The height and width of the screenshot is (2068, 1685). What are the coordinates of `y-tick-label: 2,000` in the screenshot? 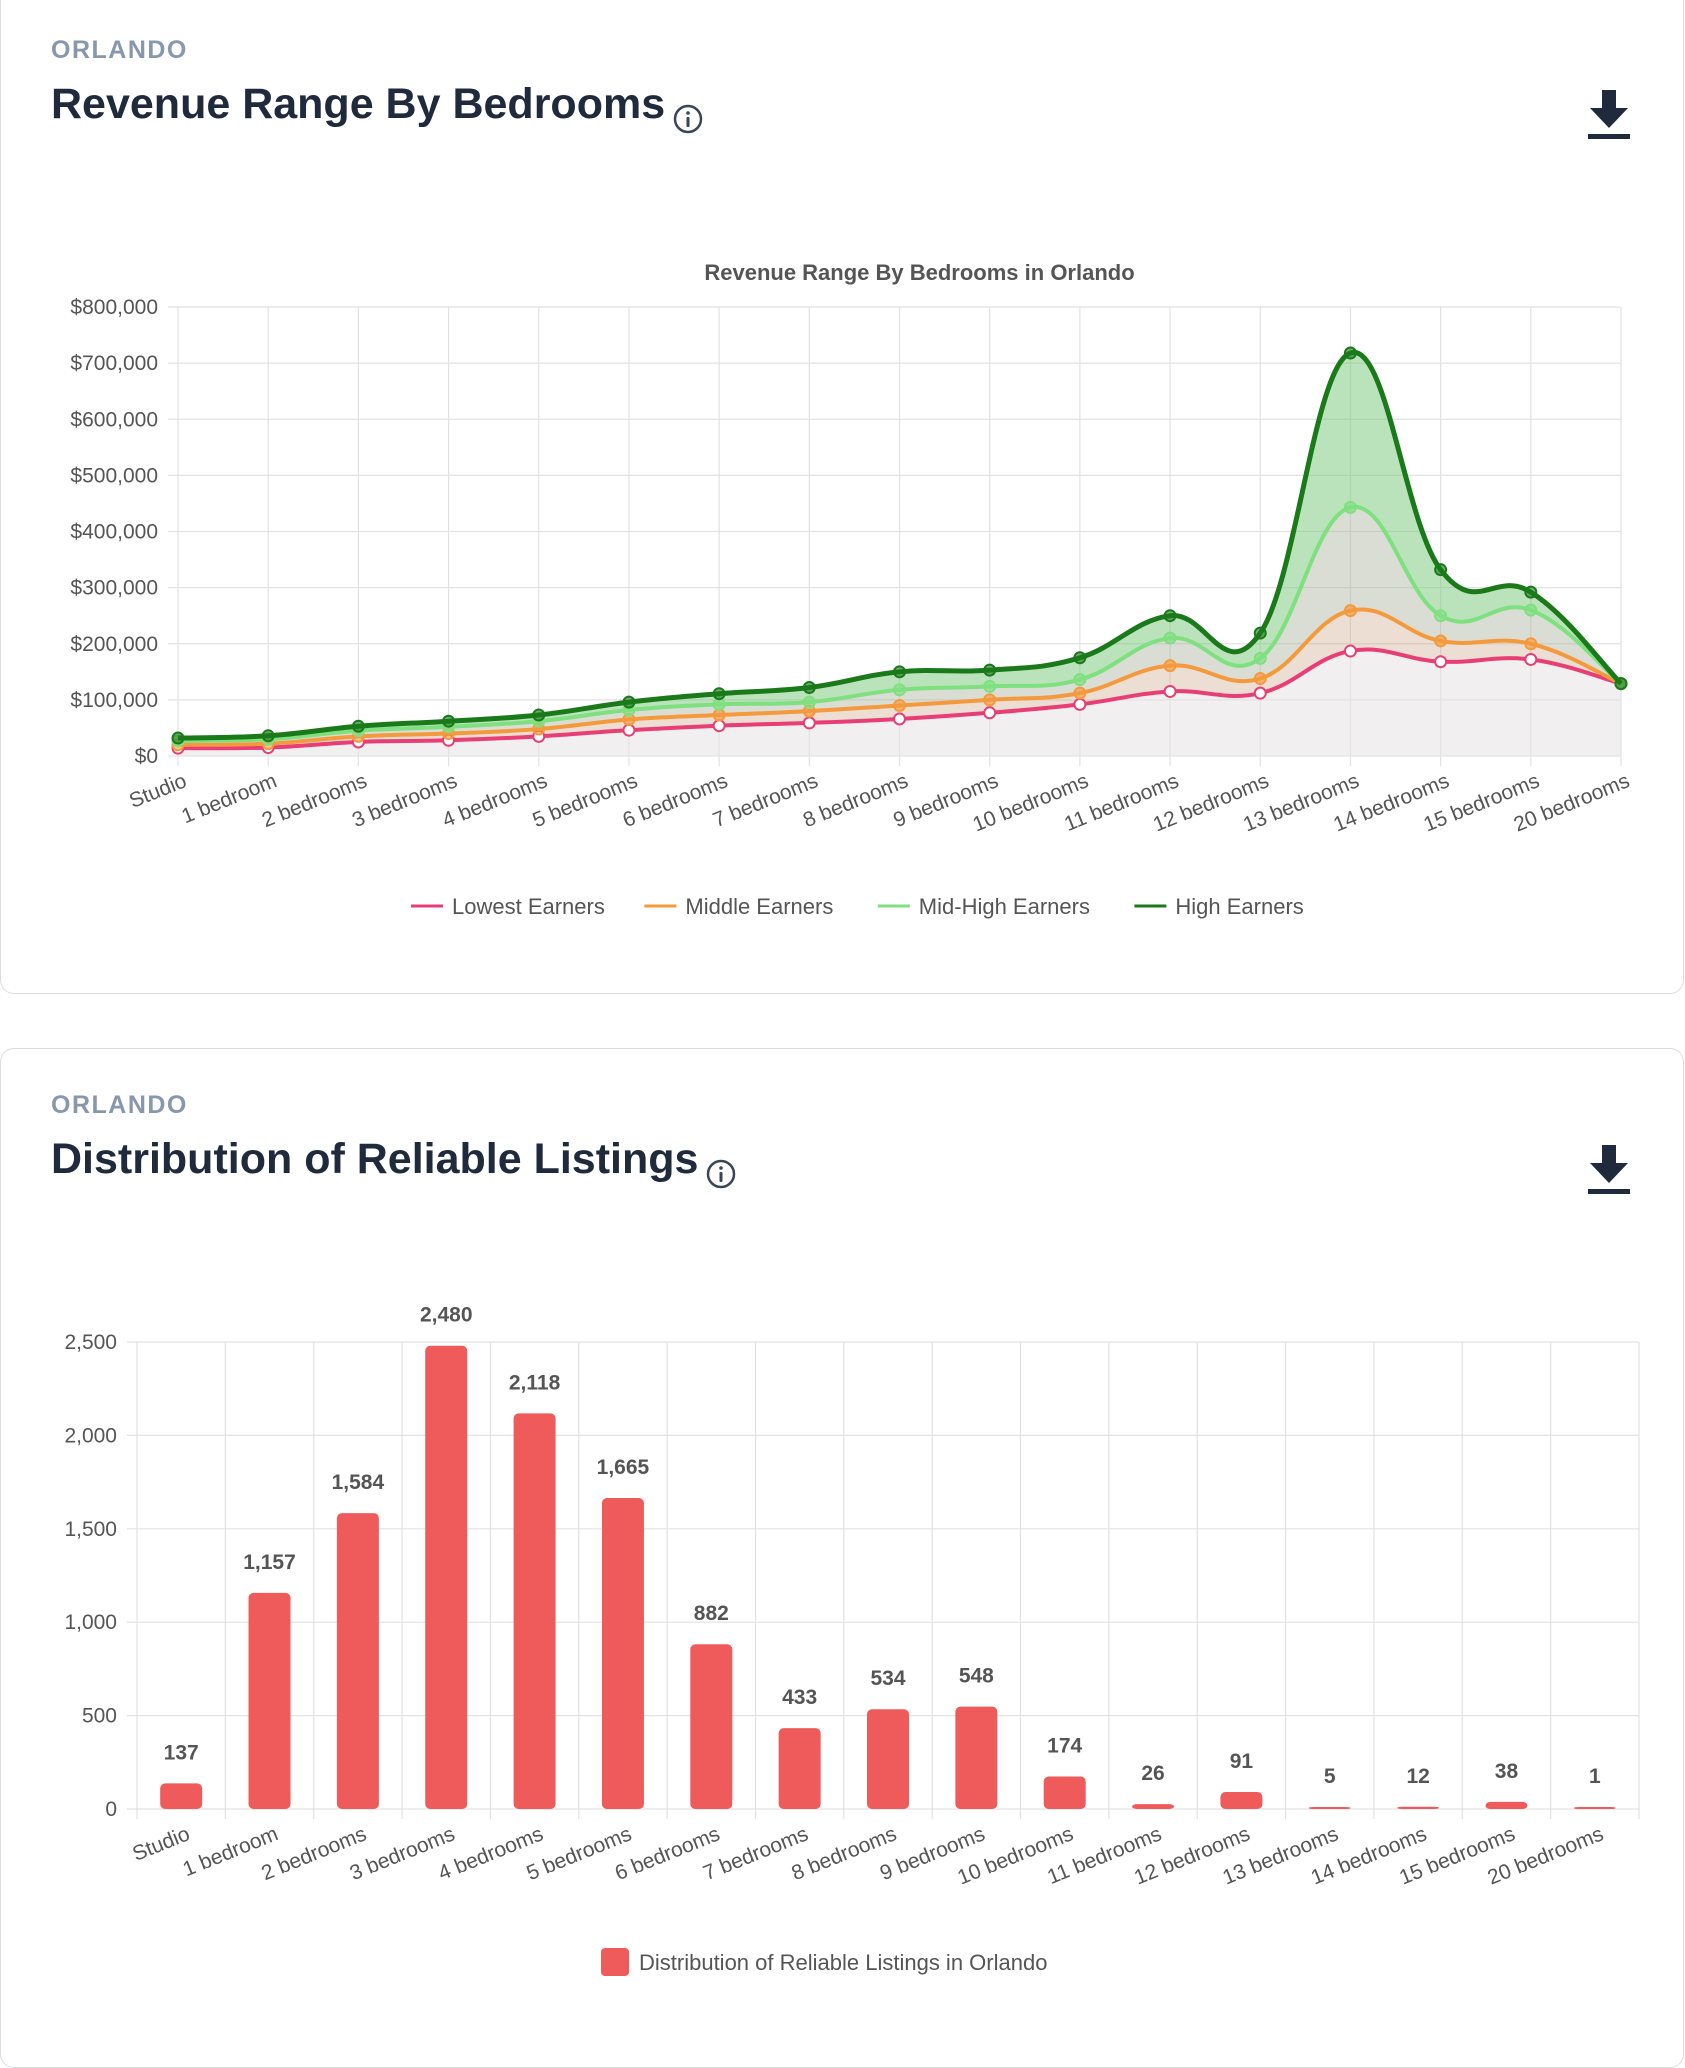 It's located at (90, 1435).